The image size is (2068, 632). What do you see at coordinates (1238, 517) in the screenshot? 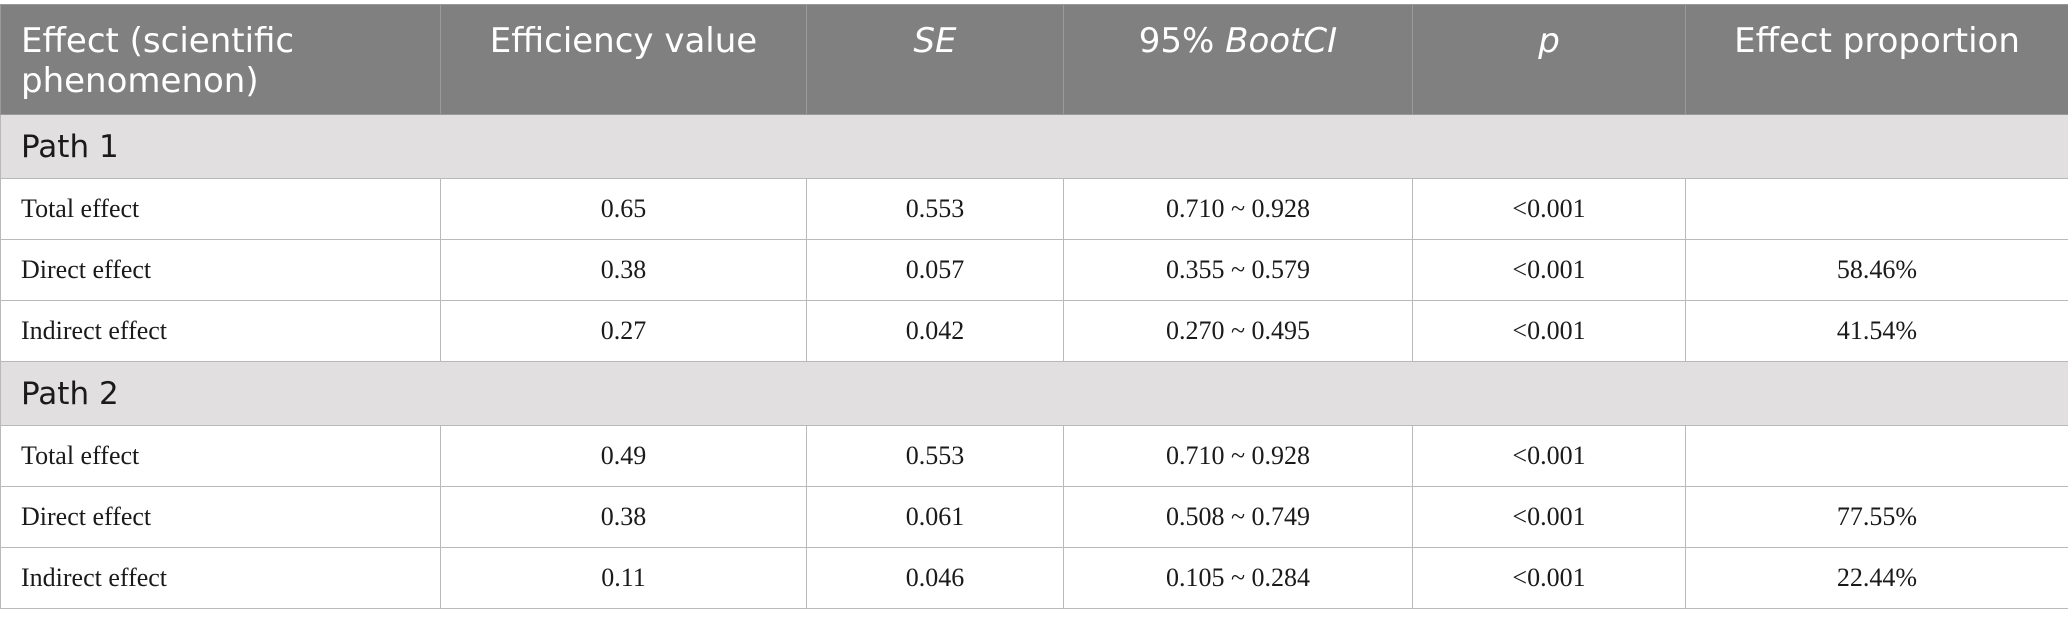
I see `cell-ci: 0.508 ~ 0.749` at bounding box center [1238, 517].